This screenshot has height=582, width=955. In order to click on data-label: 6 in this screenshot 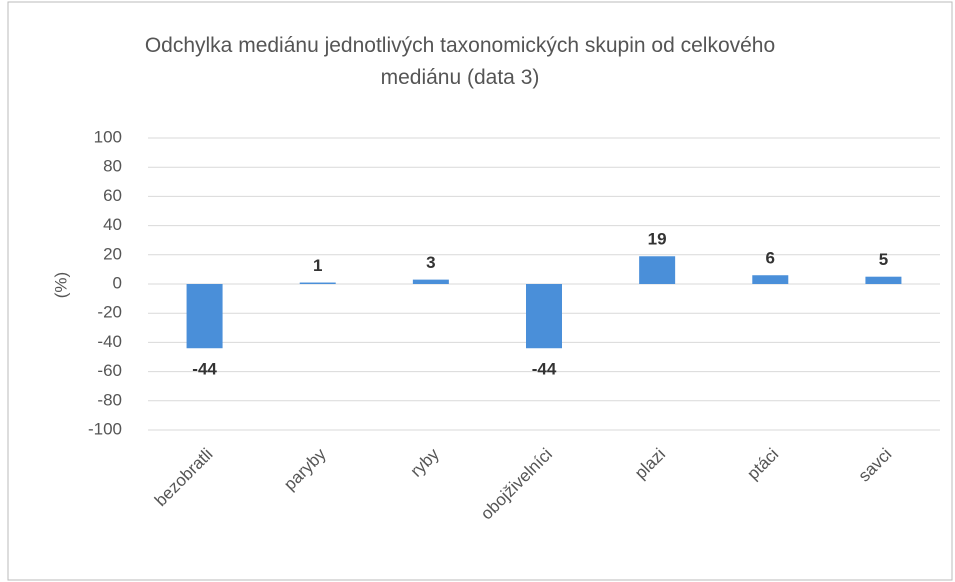, I will do `click(770, 258)`.